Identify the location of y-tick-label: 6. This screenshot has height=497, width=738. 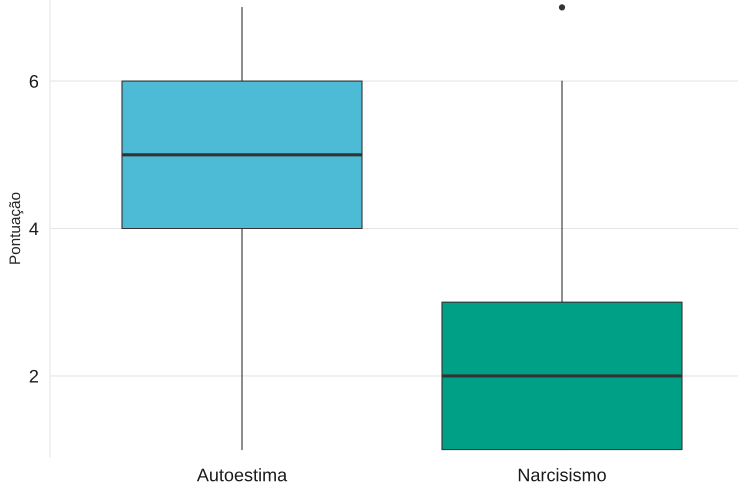
(34, 81).